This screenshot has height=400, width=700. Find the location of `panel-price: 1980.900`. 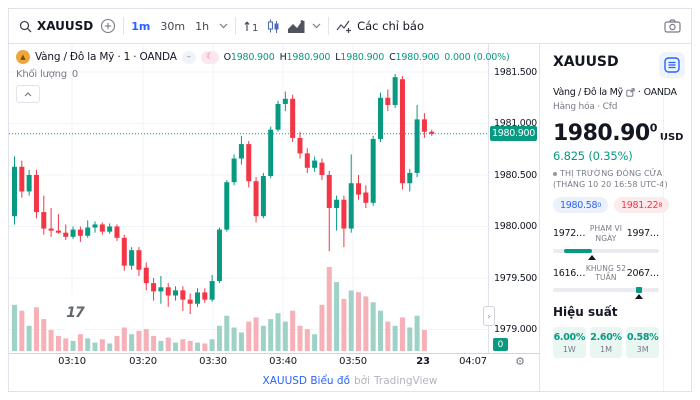

panel-price: 1980.900 is located at coordinates (605, 133).